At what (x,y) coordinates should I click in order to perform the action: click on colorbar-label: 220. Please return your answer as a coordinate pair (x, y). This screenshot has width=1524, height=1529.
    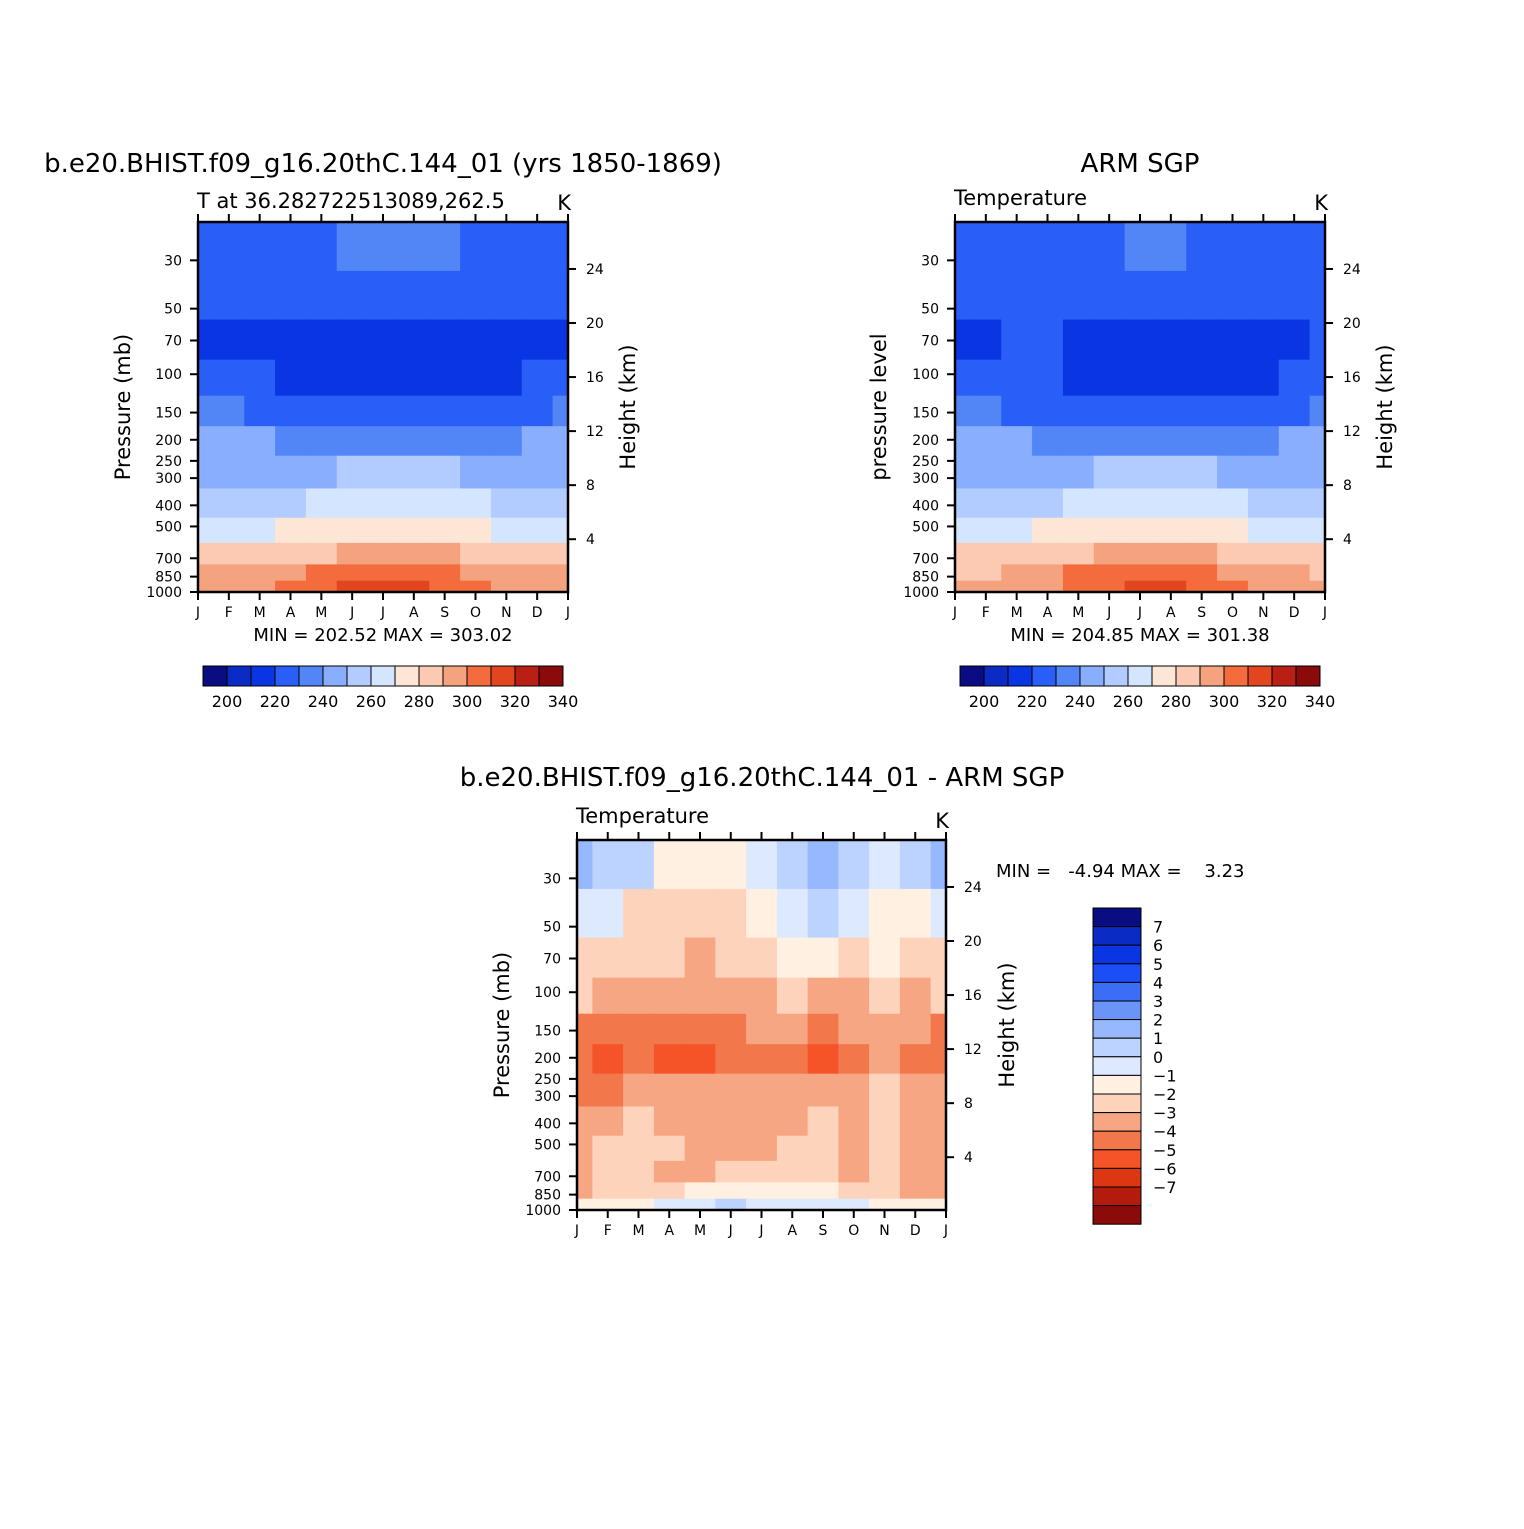
    Looking at the image, I should click on (275, 701).